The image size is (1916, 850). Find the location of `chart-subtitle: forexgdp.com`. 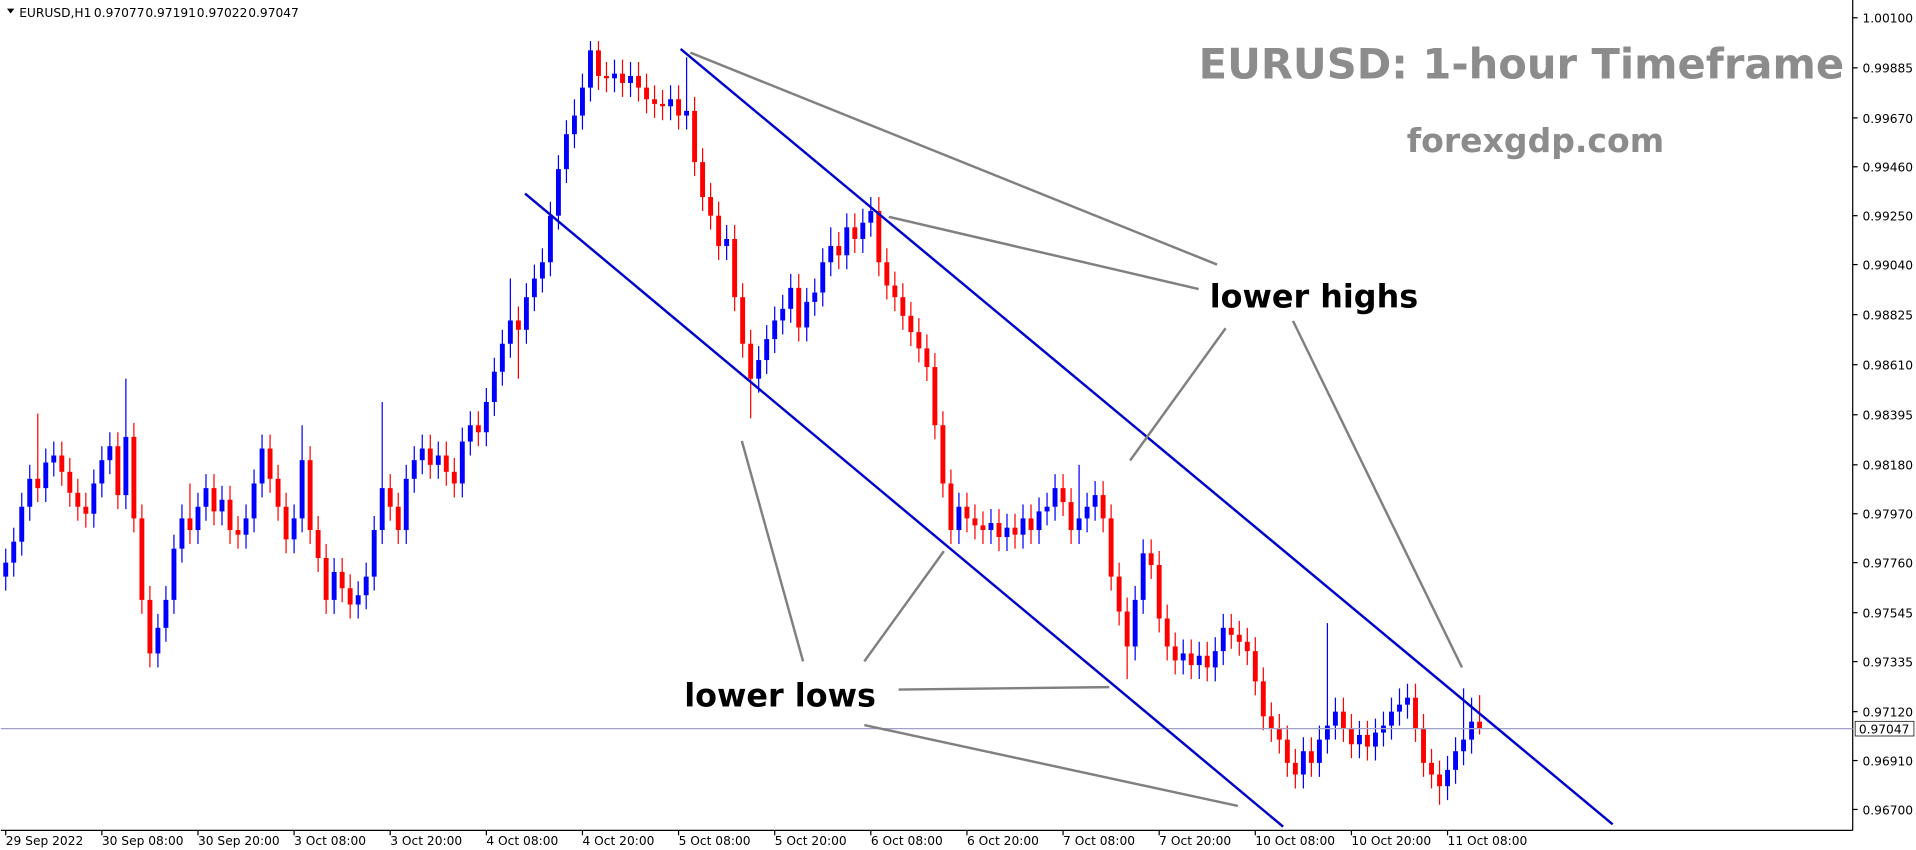

chart-subtitle: forexgdp.com is located at coordinates (1535, 140).